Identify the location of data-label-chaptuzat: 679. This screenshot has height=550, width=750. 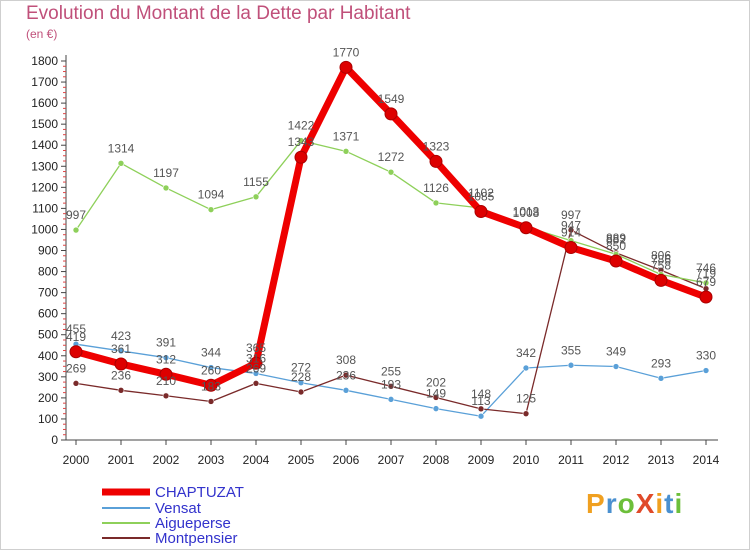
(706, 282).